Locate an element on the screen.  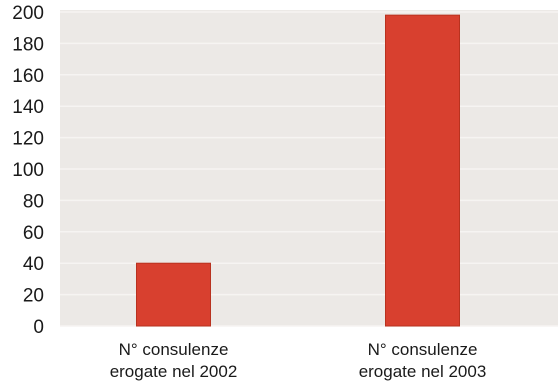
x-category-label: erogate nel 2003 is located at coordinates (423, 371).